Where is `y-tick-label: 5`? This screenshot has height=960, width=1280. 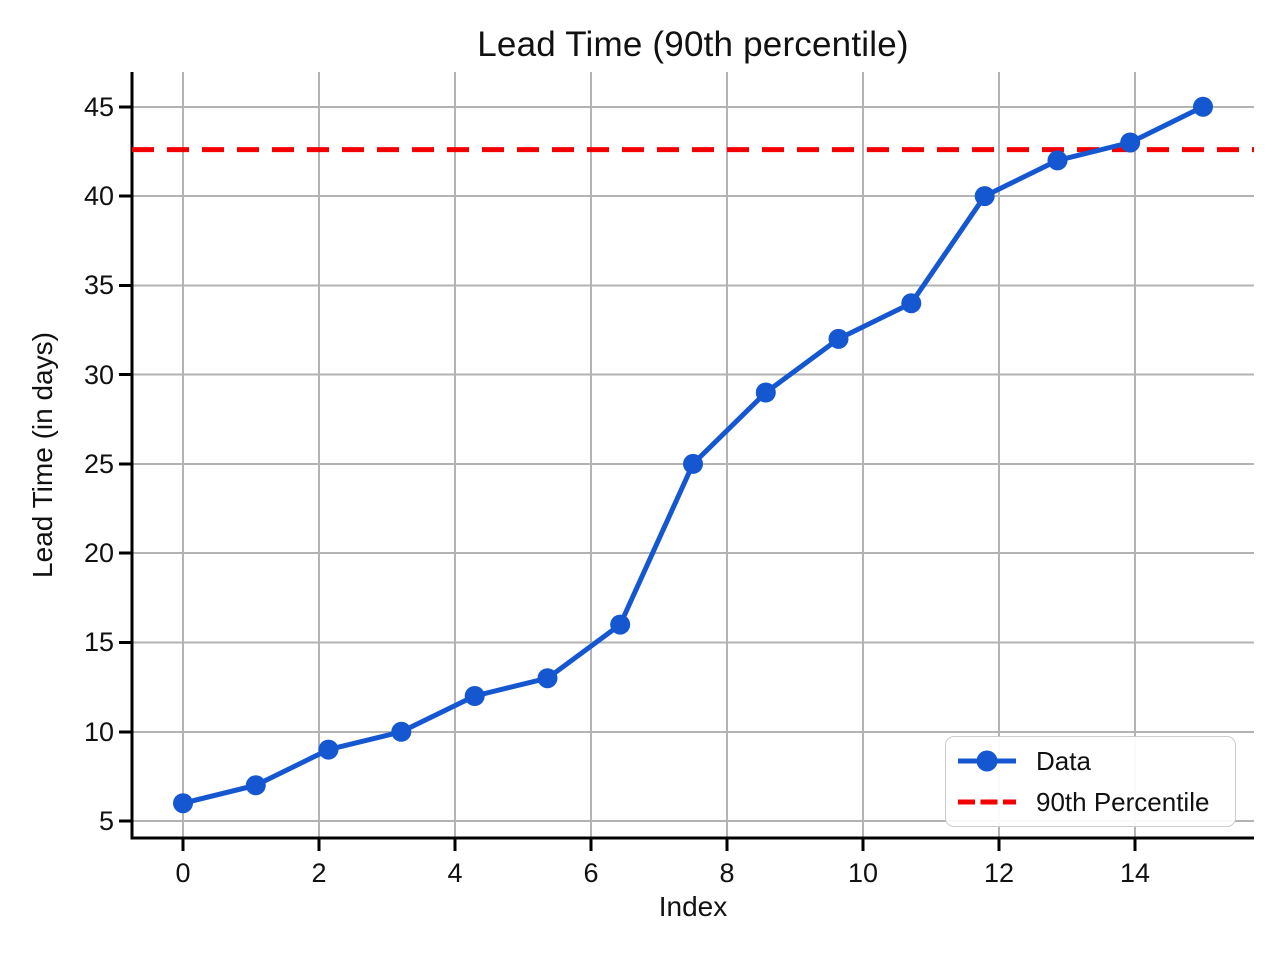
y-tick-label: 5 is located at coordinates (106, 821).